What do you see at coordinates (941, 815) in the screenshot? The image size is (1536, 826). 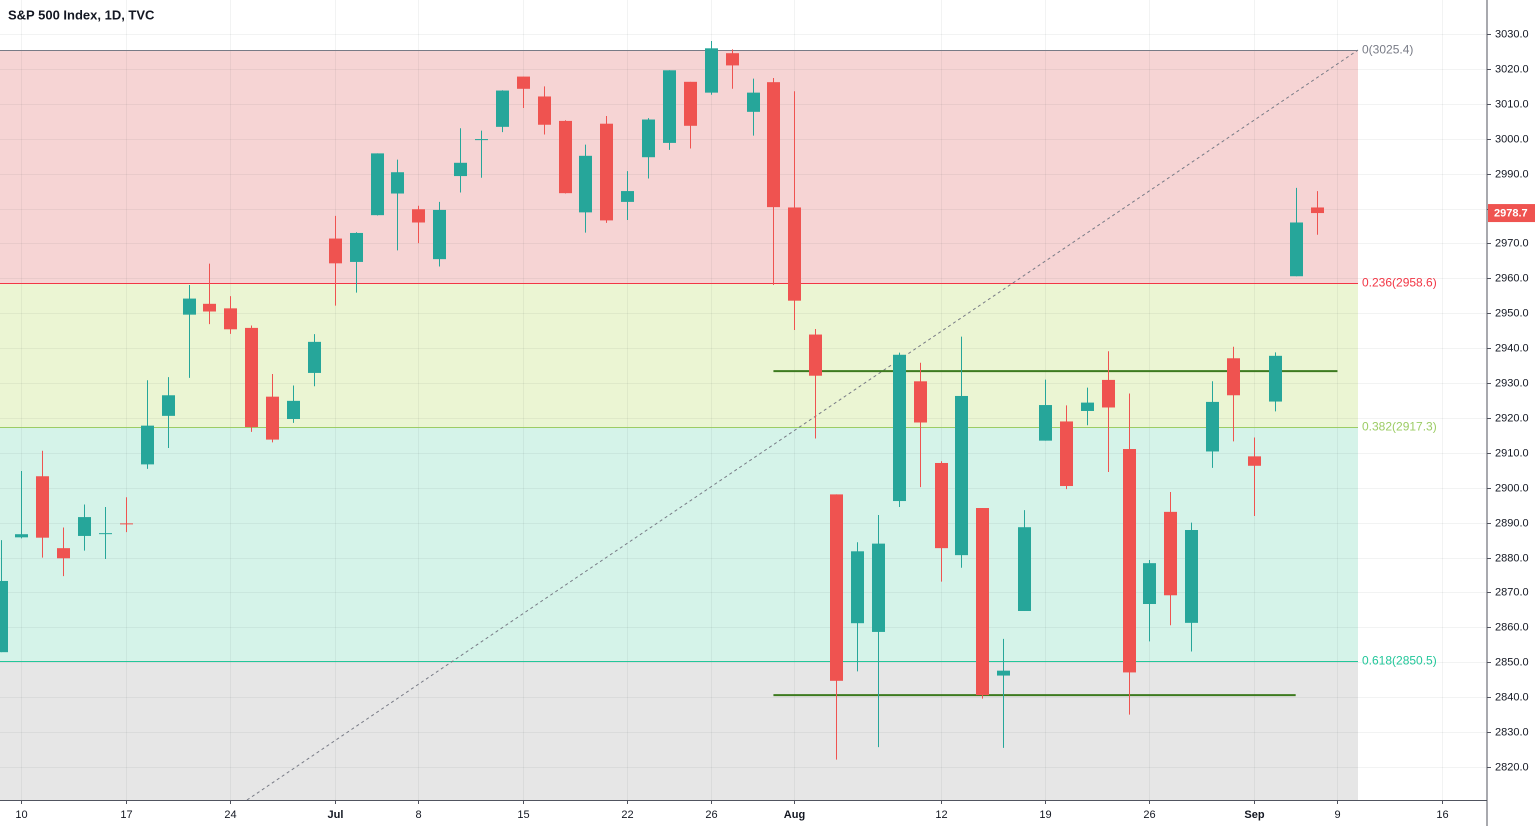 I see `x-tick-label: 12` at bounding box center [941, 815].